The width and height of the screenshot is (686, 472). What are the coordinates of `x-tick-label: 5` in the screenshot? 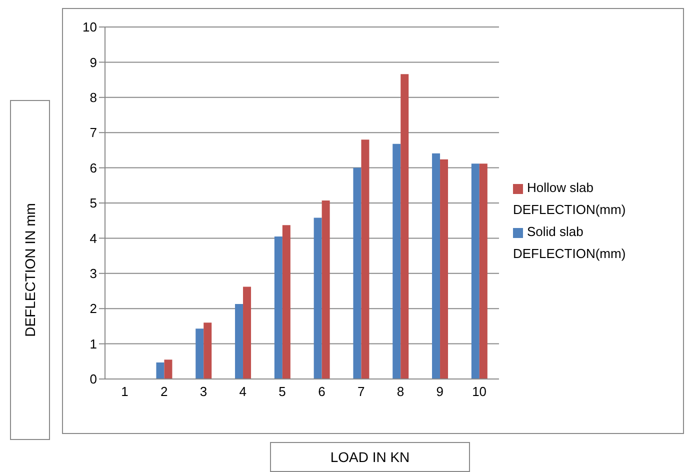 It's located at (282, 392).